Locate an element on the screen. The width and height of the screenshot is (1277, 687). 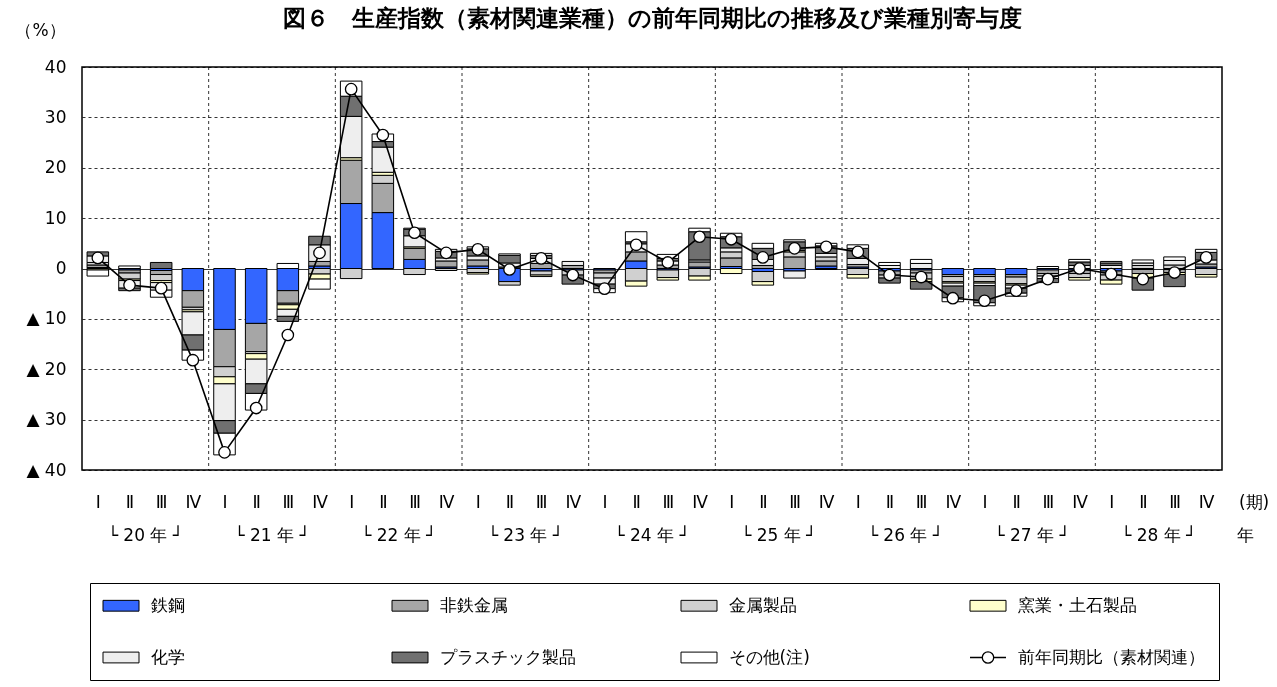
text: (期) is located at coordinates (1254, 502).